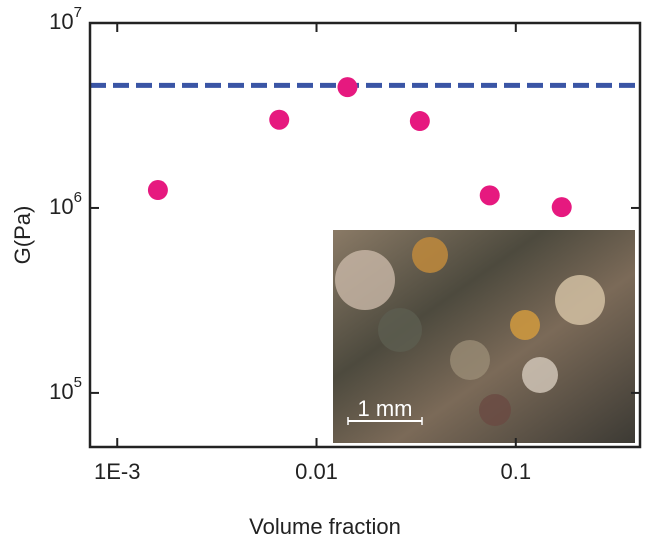 The height and width of the screenshot is (551, 650). Describe the element at coordinates (65, 389) in the screenshot. I see `y-tick-label: 10⁵` at that location.